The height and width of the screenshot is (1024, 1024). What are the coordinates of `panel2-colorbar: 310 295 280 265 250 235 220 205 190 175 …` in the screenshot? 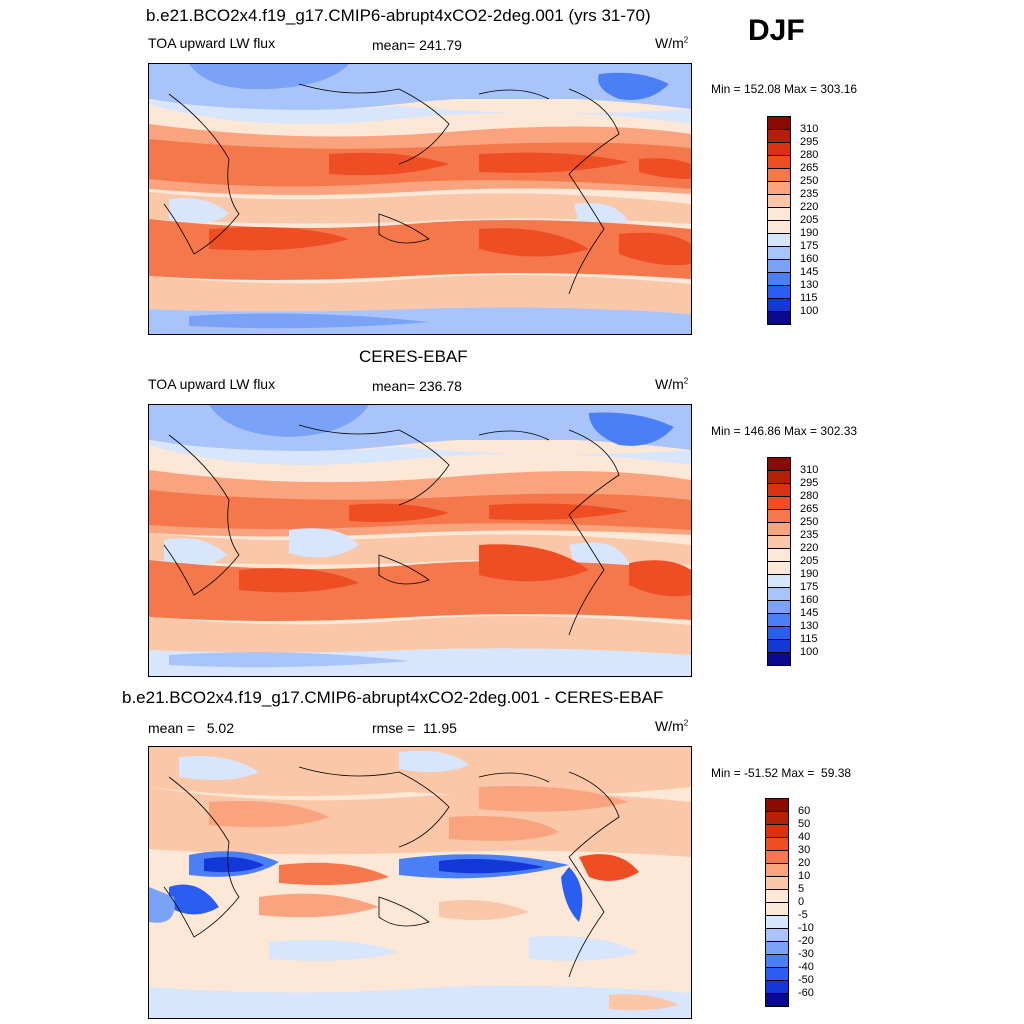 It's located at (807, 563).